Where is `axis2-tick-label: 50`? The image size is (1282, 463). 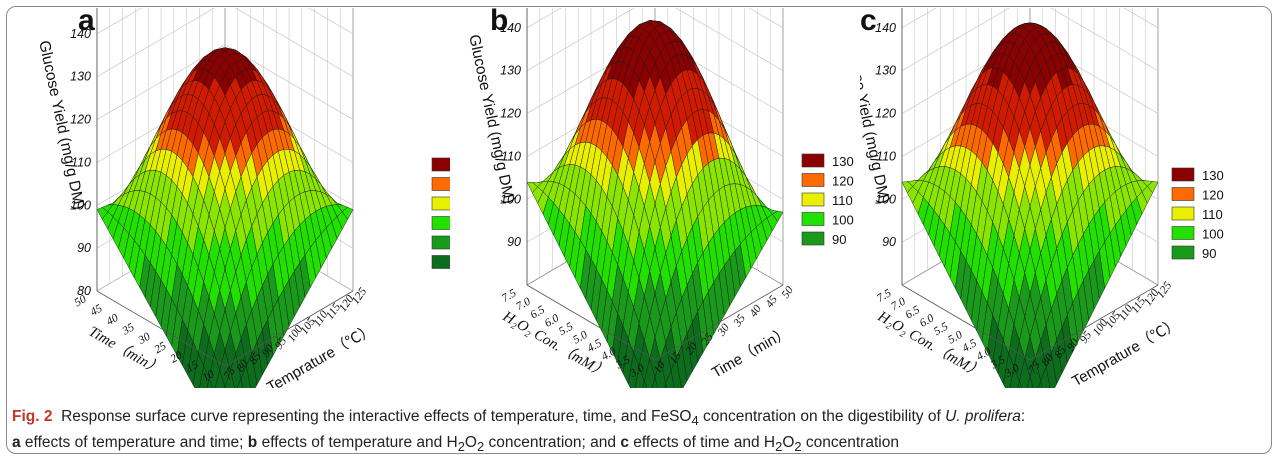
axis2-tick-label: 50 is located at coordinates (788, 292).